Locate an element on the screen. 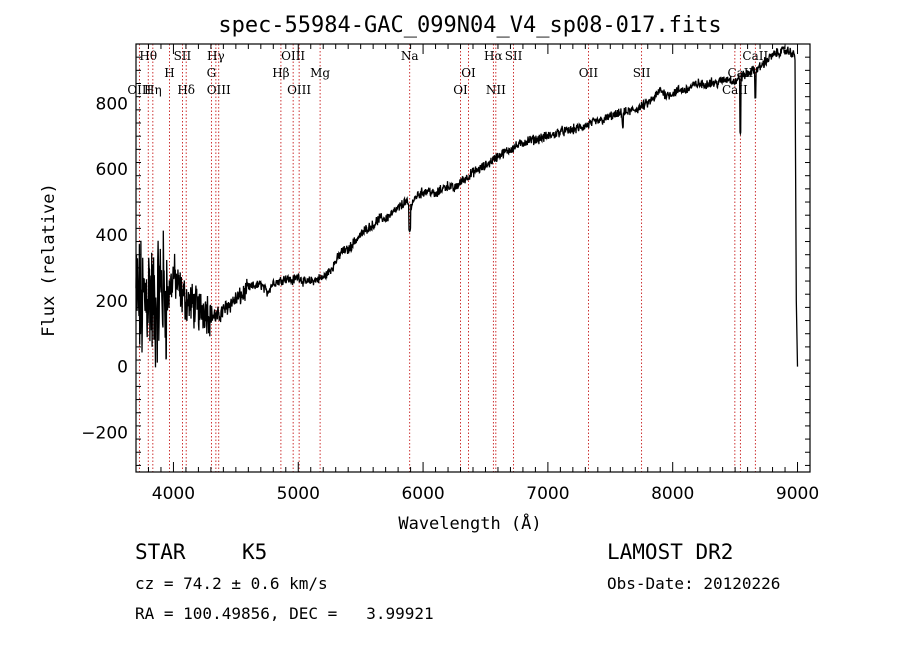  survey-name: LAMOST DR2 is located at coordinates (670, 552).